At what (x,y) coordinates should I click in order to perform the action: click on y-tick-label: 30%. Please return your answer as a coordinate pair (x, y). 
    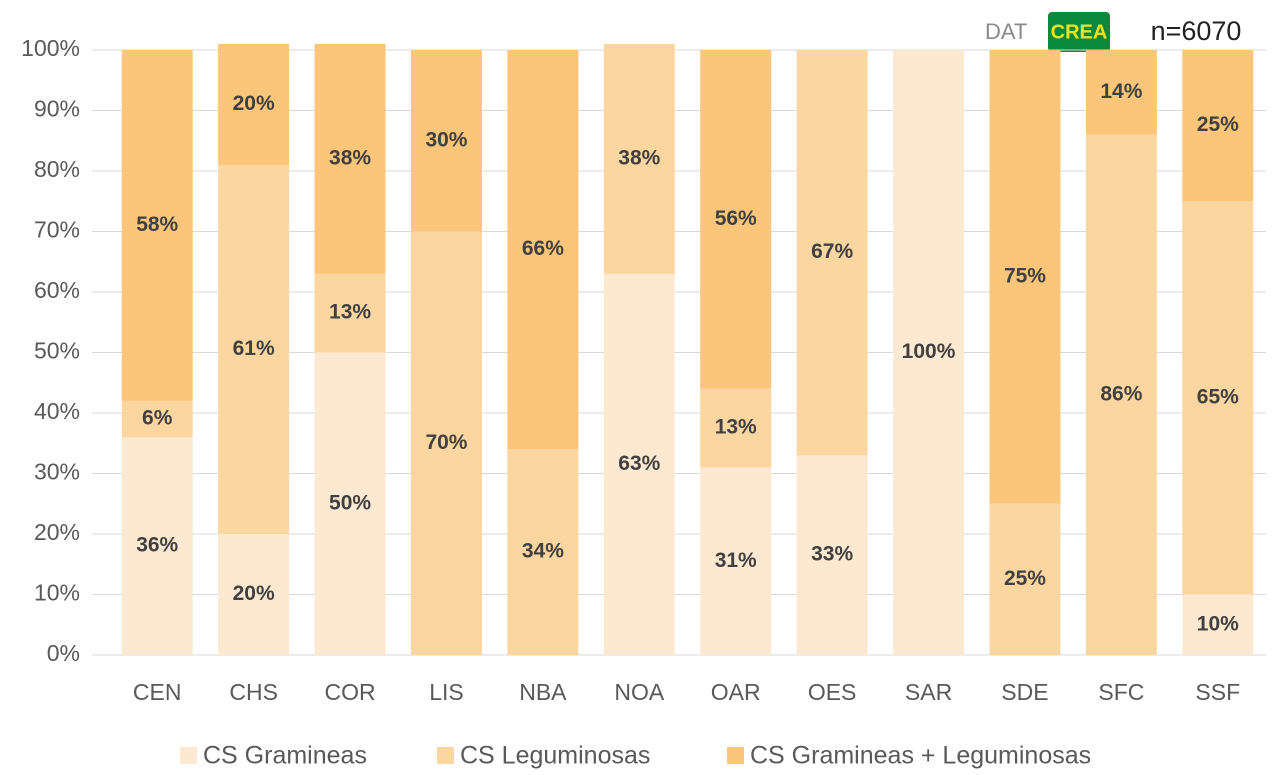
    Looking at the image, I should click on (57, 472).